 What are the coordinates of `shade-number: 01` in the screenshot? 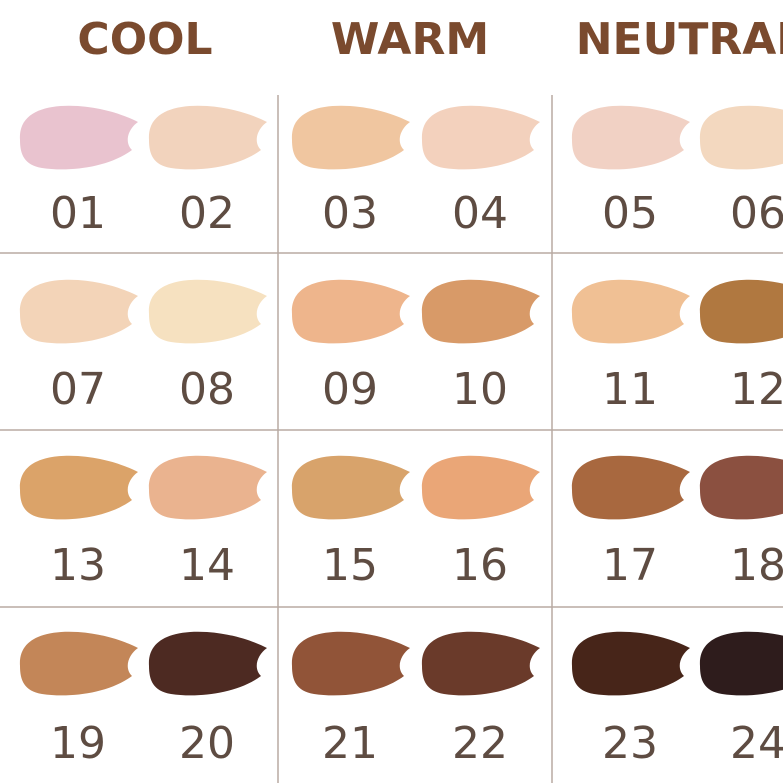 It's located at (78, 213).